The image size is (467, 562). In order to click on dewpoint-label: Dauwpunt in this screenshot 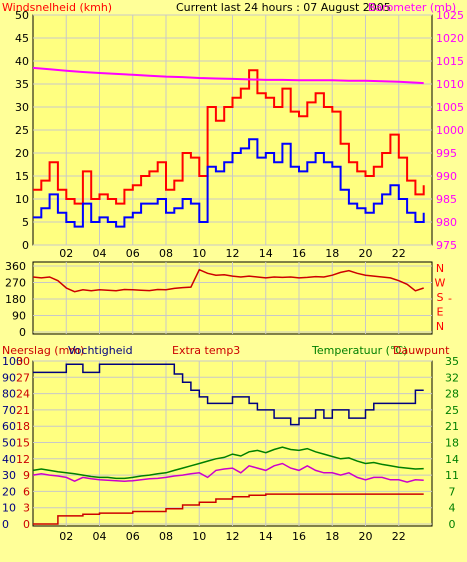, I will do `click(421, 350)`.